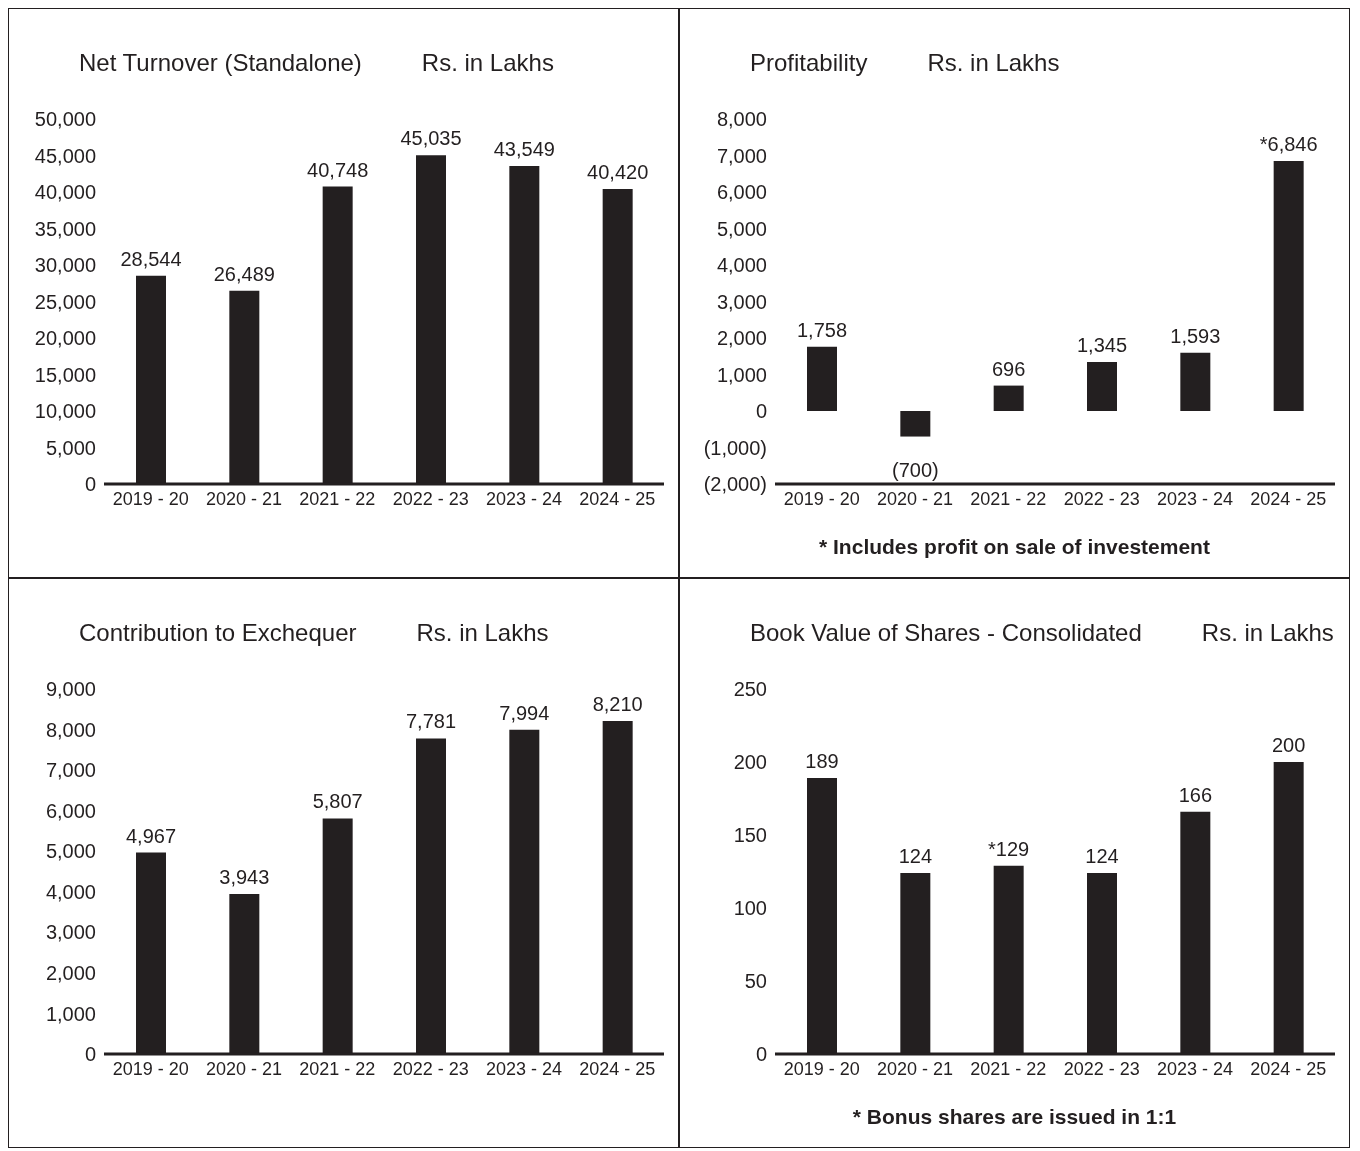 The image size is (1360, 1151). What do you see at coordinates (750, 835) in the screenshot?
I see `y-tick-label: 150` at bounding box center [750, 835].